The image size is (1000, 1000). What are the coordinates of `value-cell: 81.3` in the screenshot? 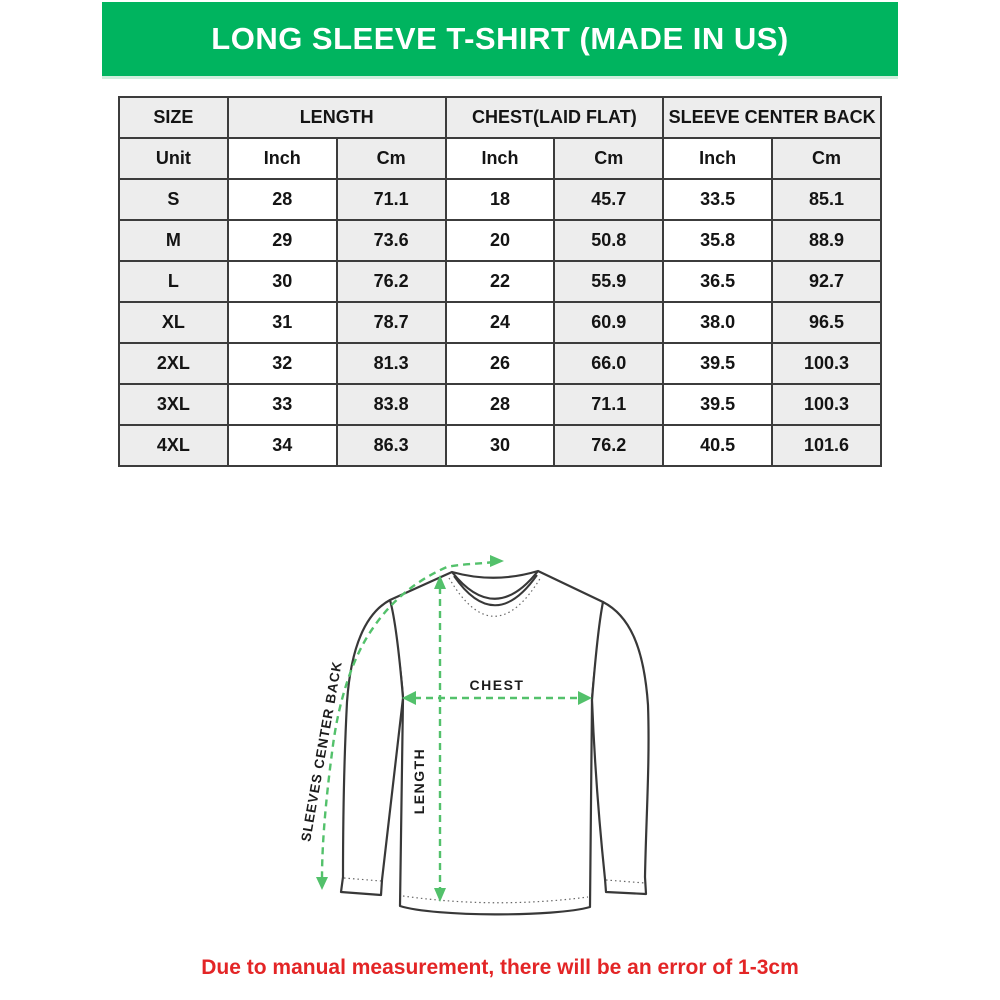 It's located at (391, 363).